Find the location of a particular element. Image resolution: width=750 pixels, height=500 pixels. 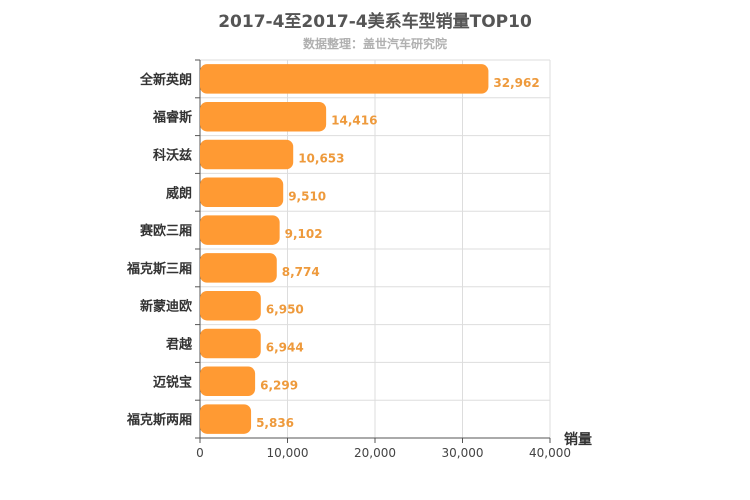

x-axis-title: 销量 is located at coordinates (578, 439).